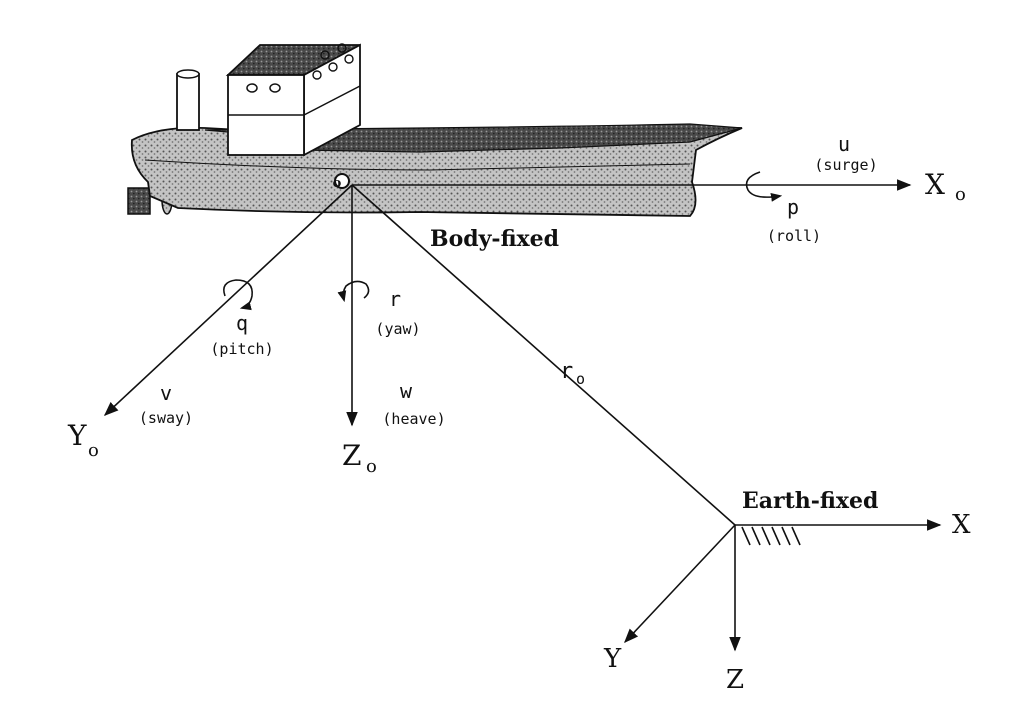 The width and height of the screenshot is (1020, 717). Describe the element at coordinates (494, 239) in the screenshot. I see `body-fixed-label: Body-fixed` at that location.